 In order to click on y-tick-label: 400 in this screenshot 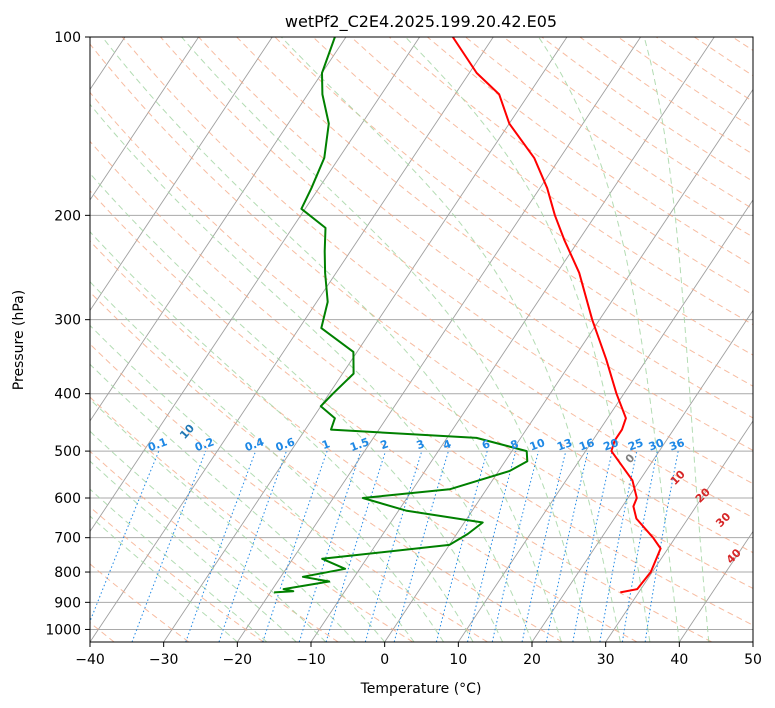, I will do `click(67, 395)`.